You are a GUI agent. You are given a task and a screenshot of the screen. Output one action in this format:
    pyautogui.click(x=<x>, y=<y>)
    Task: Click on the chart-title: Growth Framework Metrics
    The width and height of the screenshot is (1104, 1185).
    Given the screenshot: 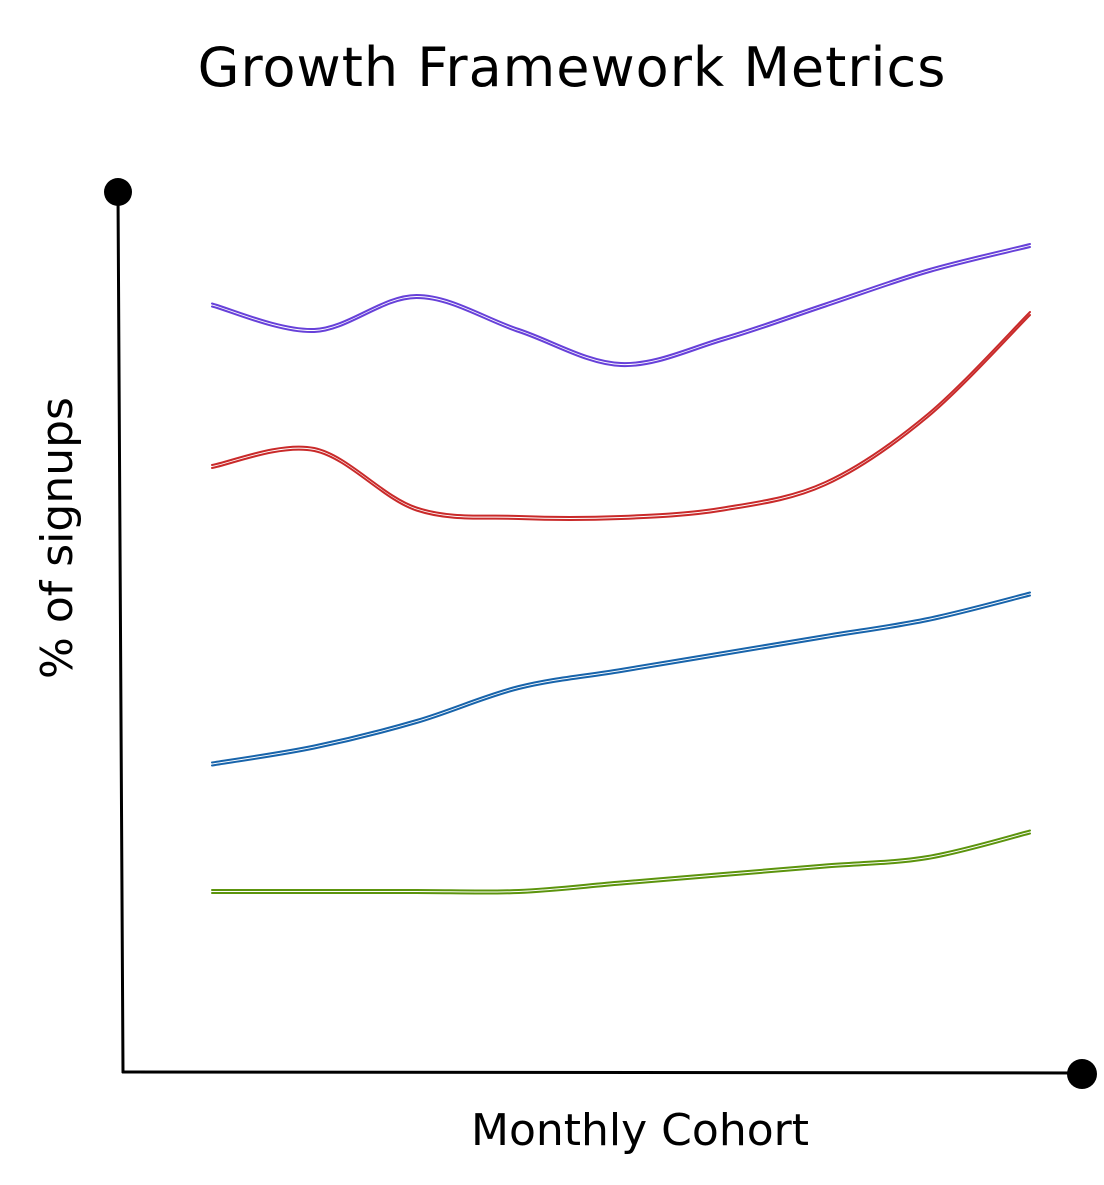 What is the action you would take?
    pyautogui.click(x=572, y=67)
    